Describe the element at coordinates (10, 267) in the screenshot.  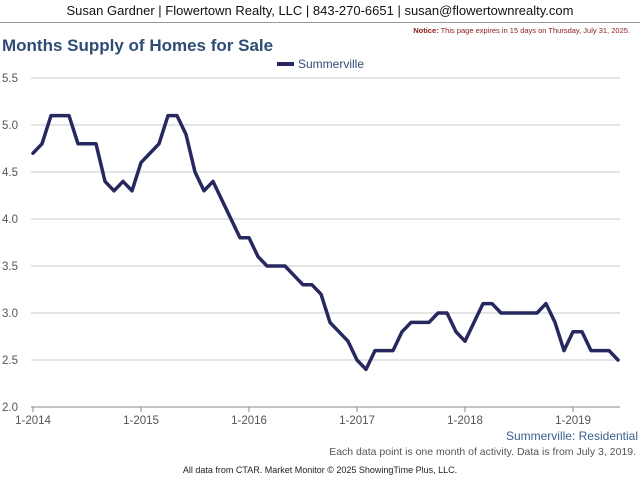
I see `y-tick-label: 3.5` at that location.